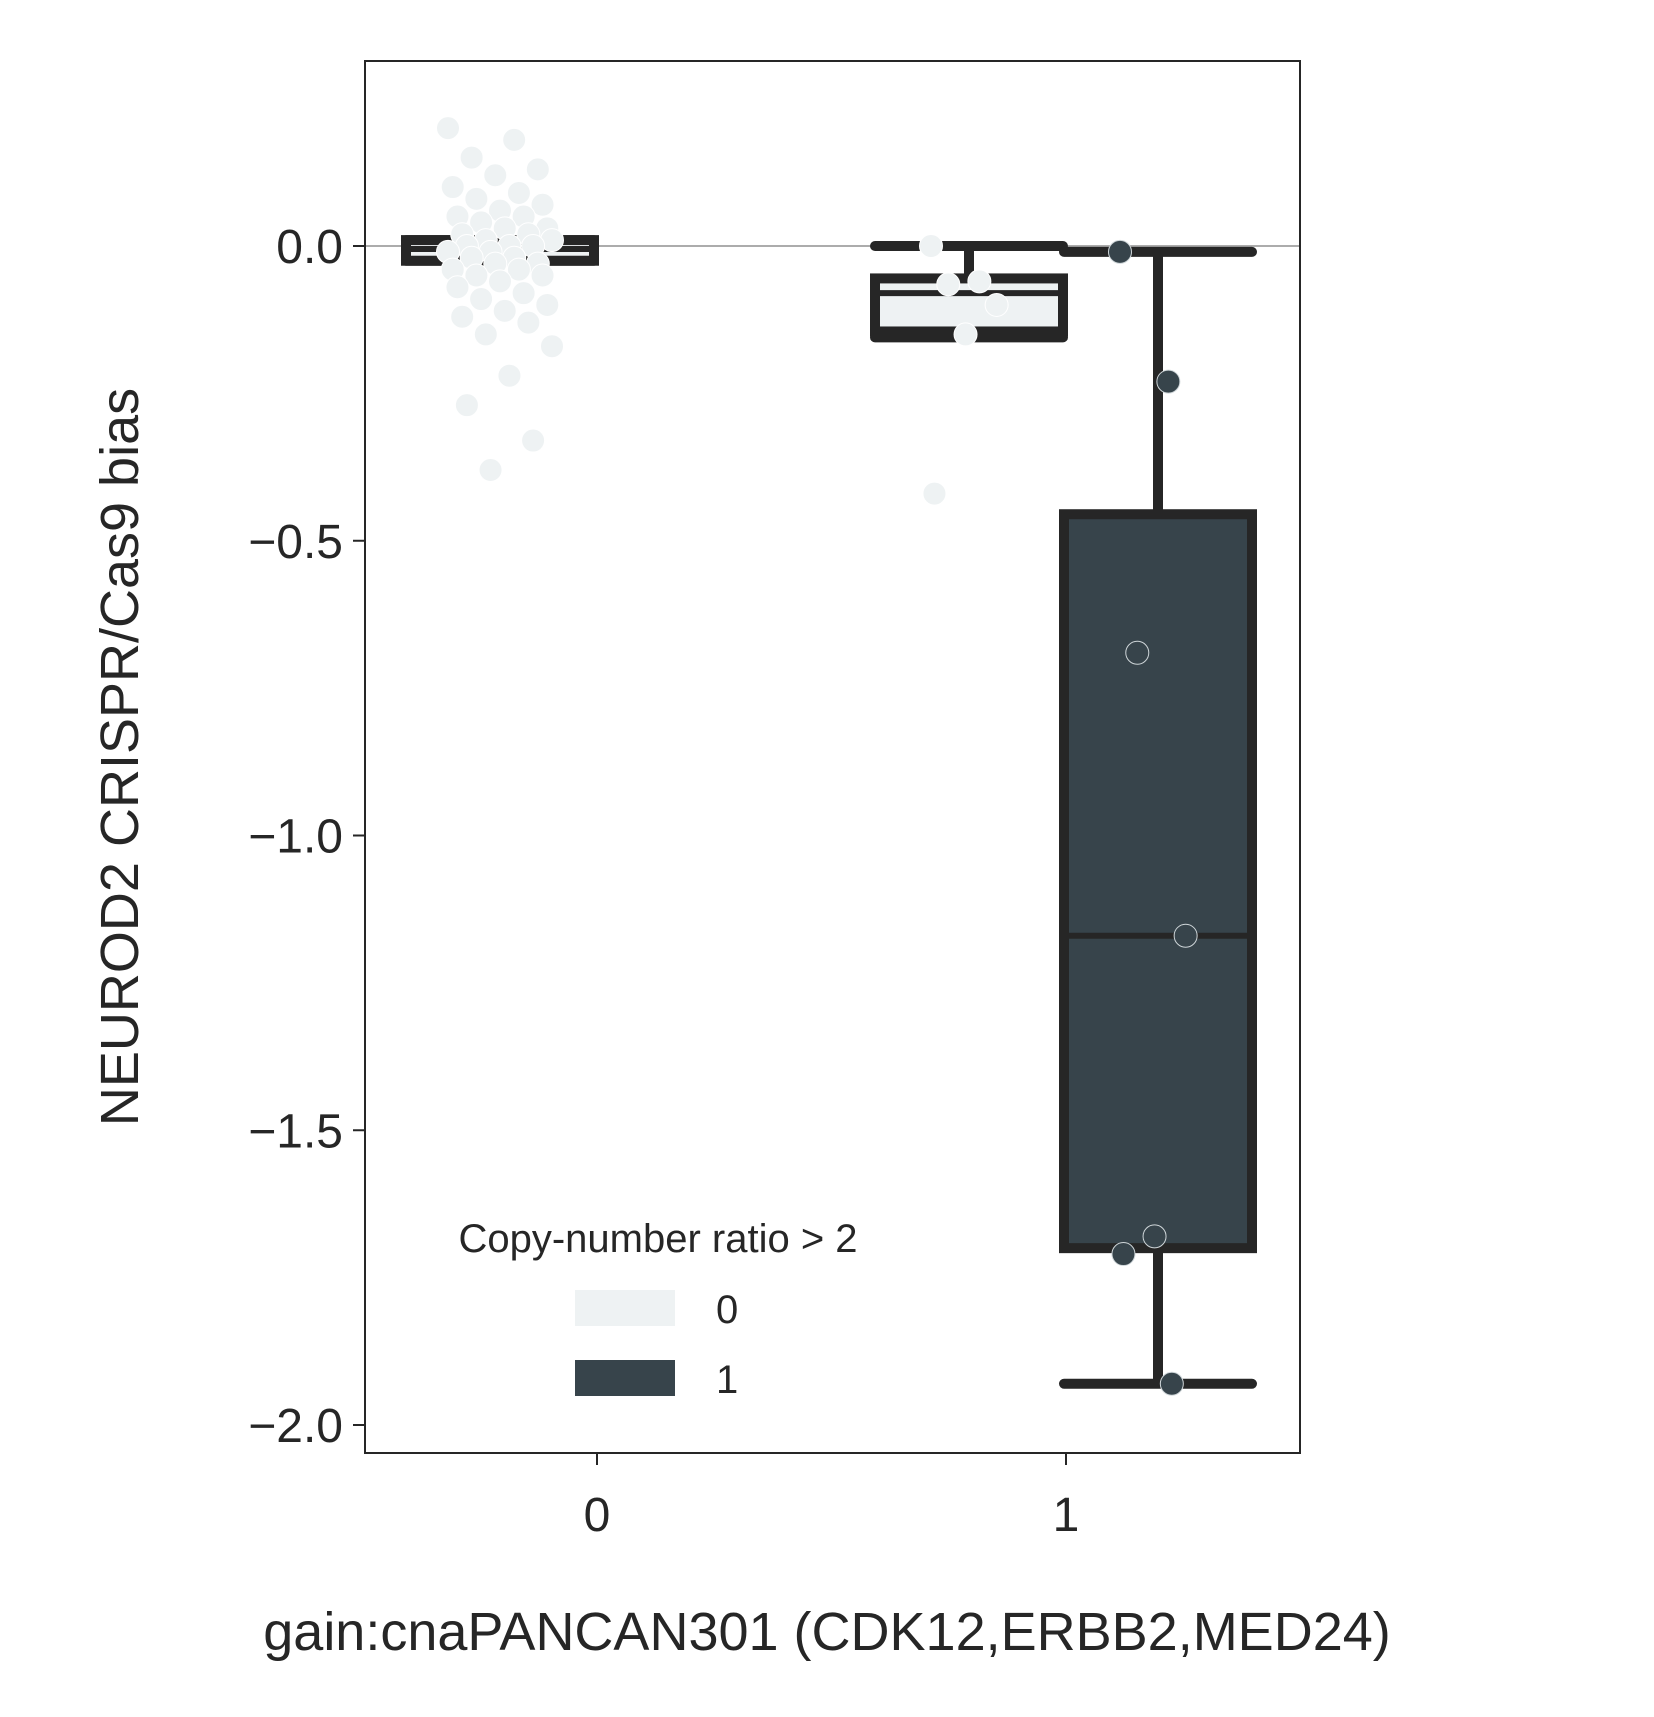  I want to click on y-tick-label-4: −2.0, so click(295, 1426).